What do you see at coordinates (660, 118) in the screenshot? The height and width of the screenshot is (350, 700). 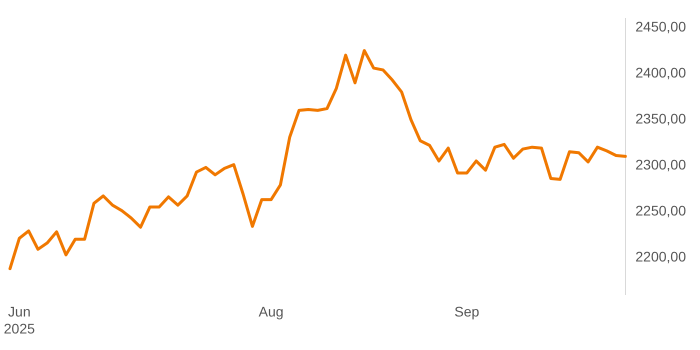 I see `y-tick-label: 2350,00` at bounding box center [660, 118].